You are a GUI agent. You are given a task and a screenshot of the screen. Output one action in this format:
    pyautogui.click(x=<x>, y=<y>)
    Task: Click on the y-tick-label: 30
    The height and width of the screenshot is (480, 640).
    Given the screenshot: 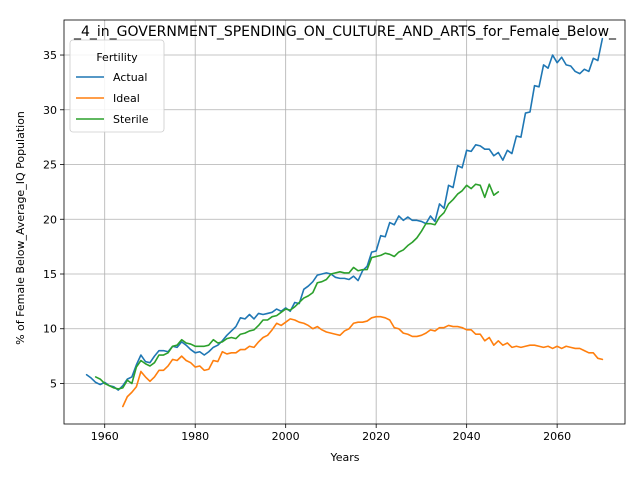 What is the action you would take?
    pyautogui.click(x=50, y=110)
    